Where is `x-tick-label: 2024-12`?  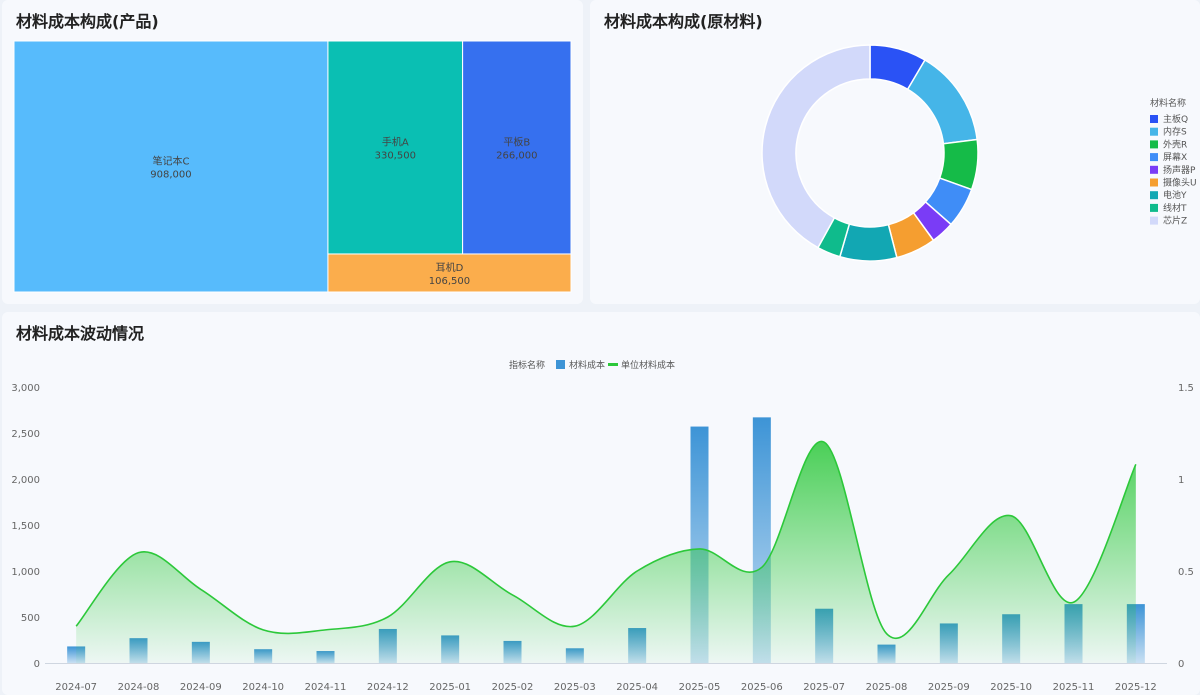
x-tick-label: 2024-12 is located at coordinates (388, 687).